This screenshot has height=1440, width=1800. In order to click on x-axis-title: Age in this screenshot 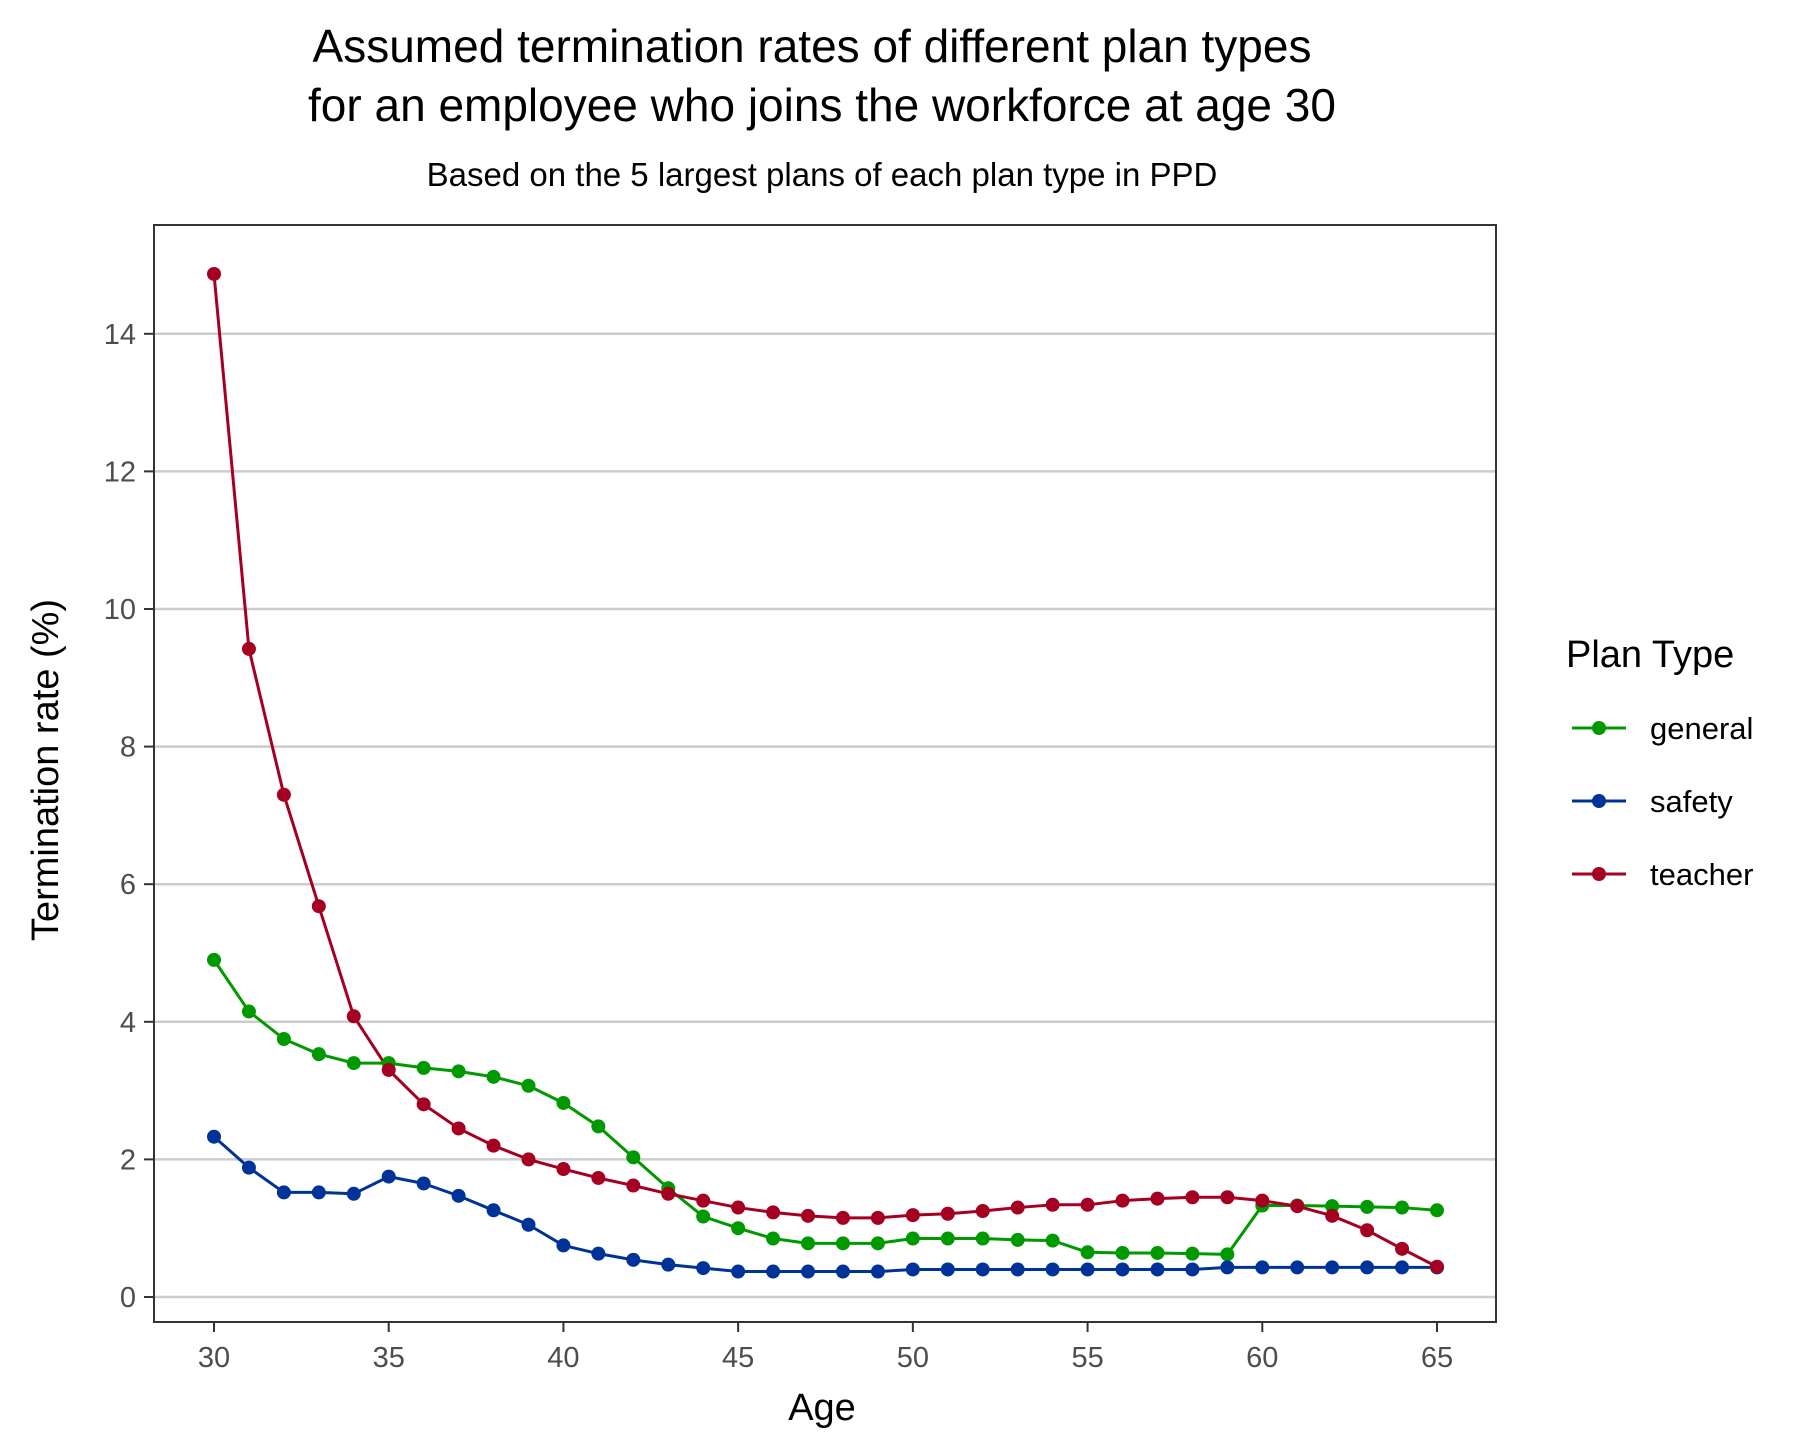, I will do `click(822, 1408)`.